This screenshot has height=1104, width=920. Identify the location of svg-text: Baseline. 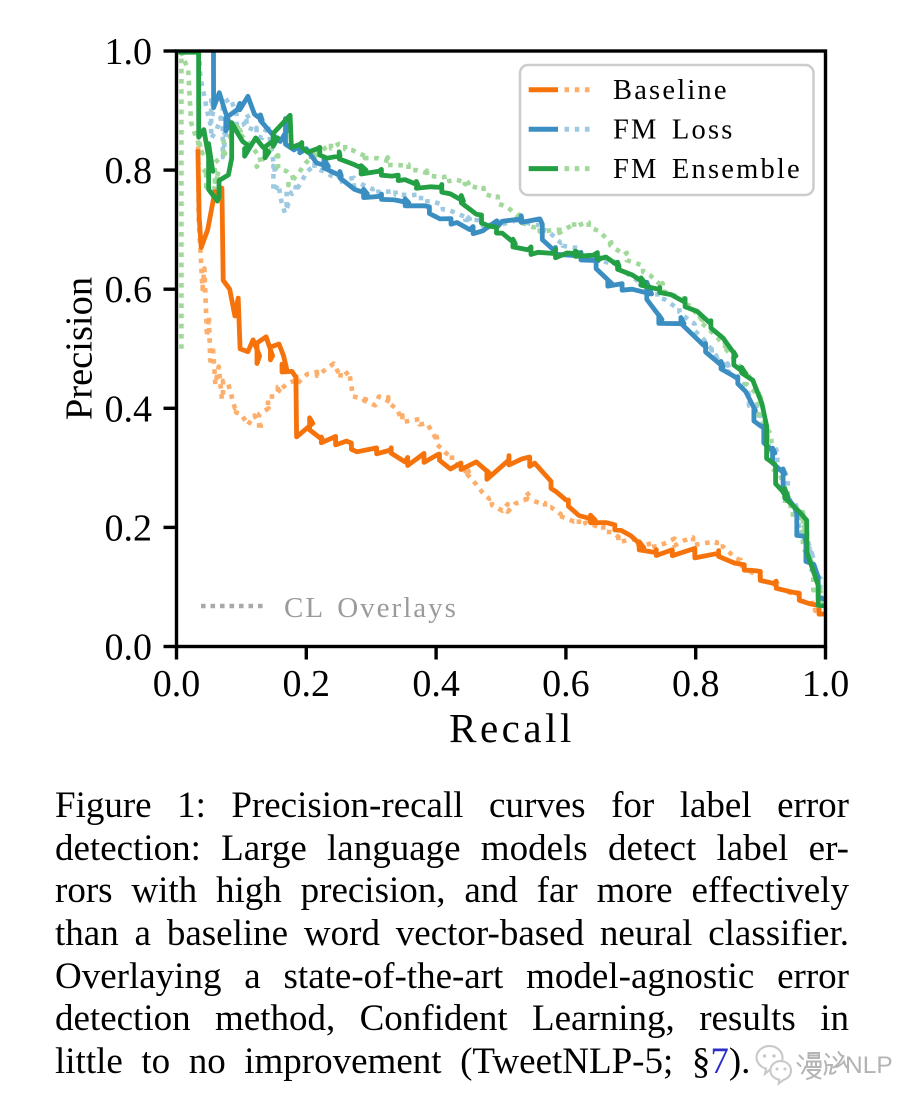
(671, 90).